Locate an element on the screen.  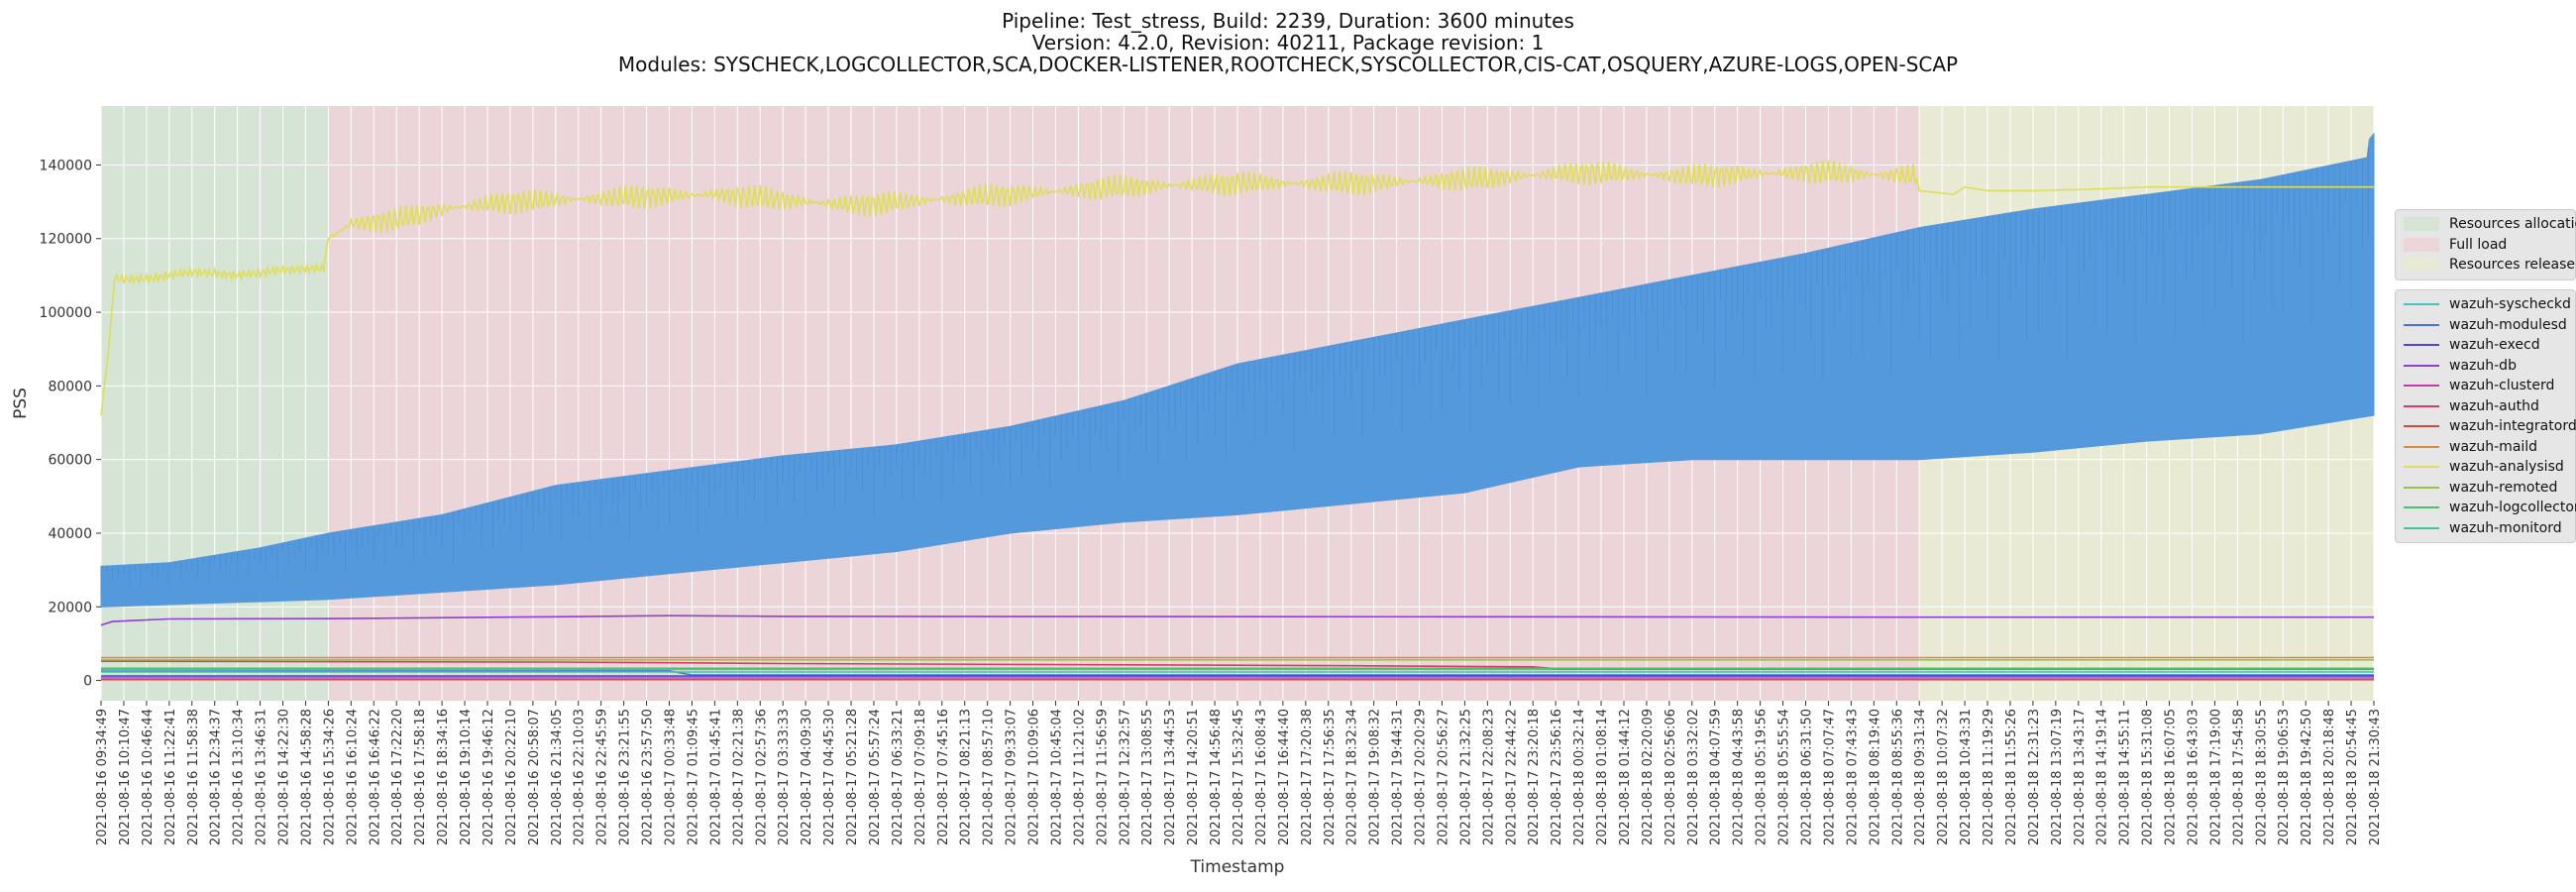
x-tick-label: 2021-08-18 02:56:06 is located at coordinates (1671, 777).